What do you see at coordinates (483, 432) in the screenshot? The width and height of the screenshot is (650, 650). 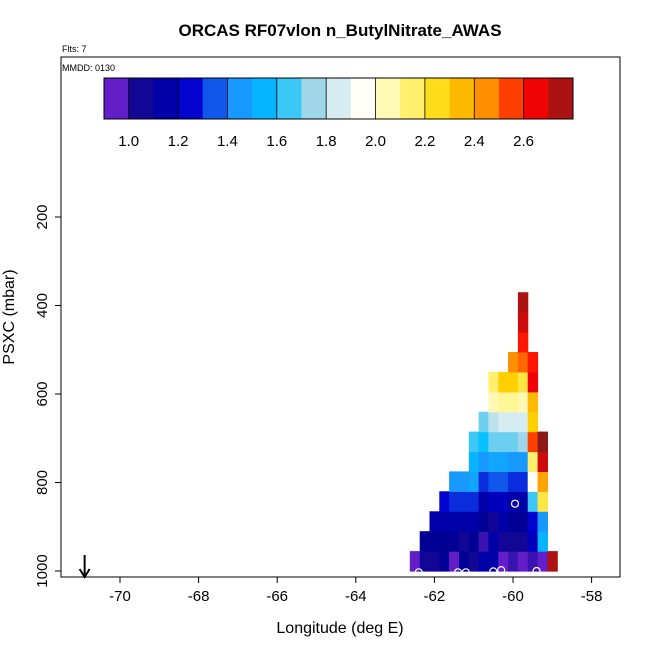 I see `heatmap-cells` at bounding box center [483, 432].